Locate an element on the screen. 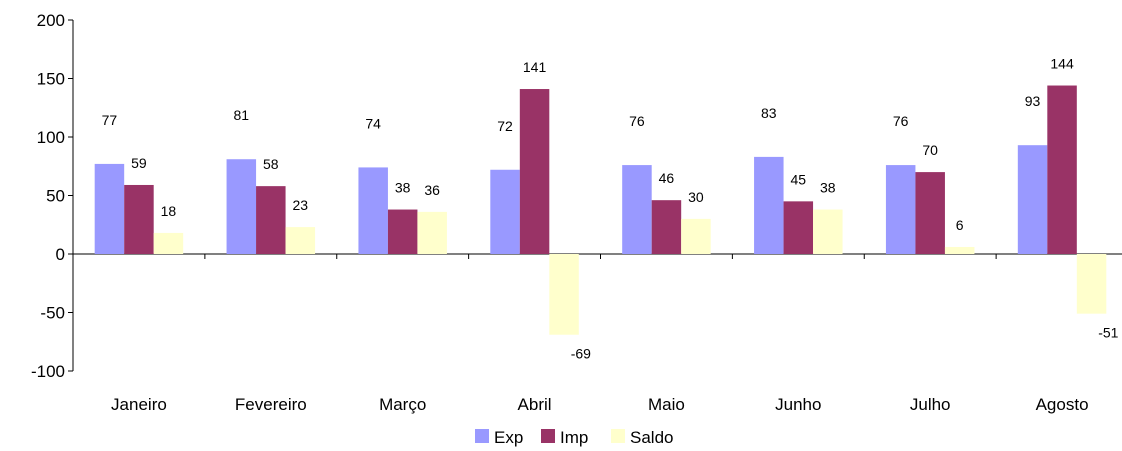  bar-saldo-abril is located at coordinates (564, 294).